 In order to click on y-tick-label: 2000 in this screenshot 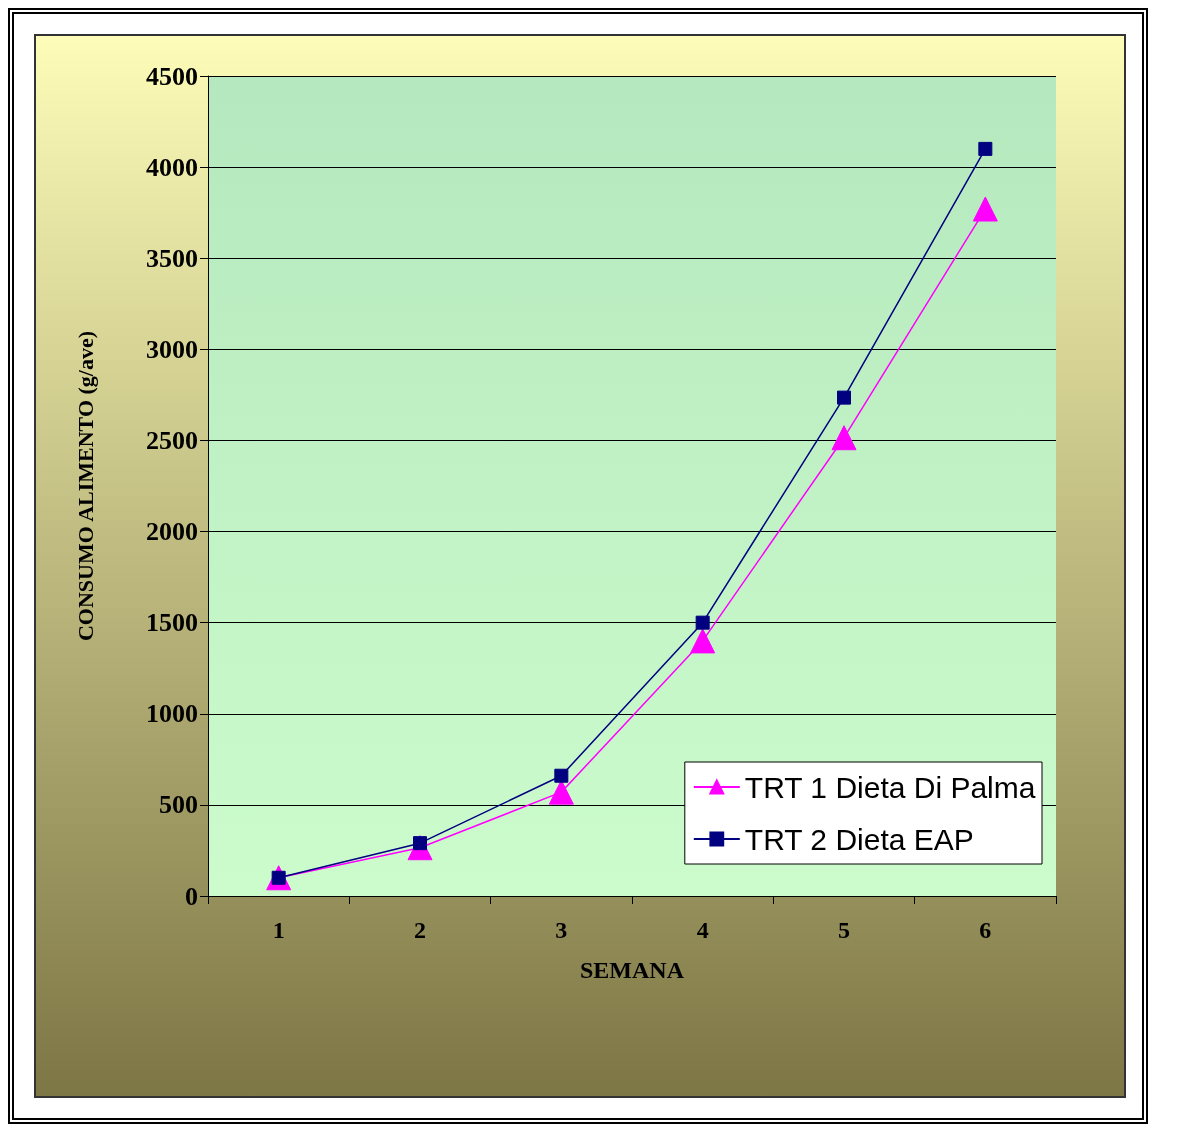, I will do `click(172, 532)`.